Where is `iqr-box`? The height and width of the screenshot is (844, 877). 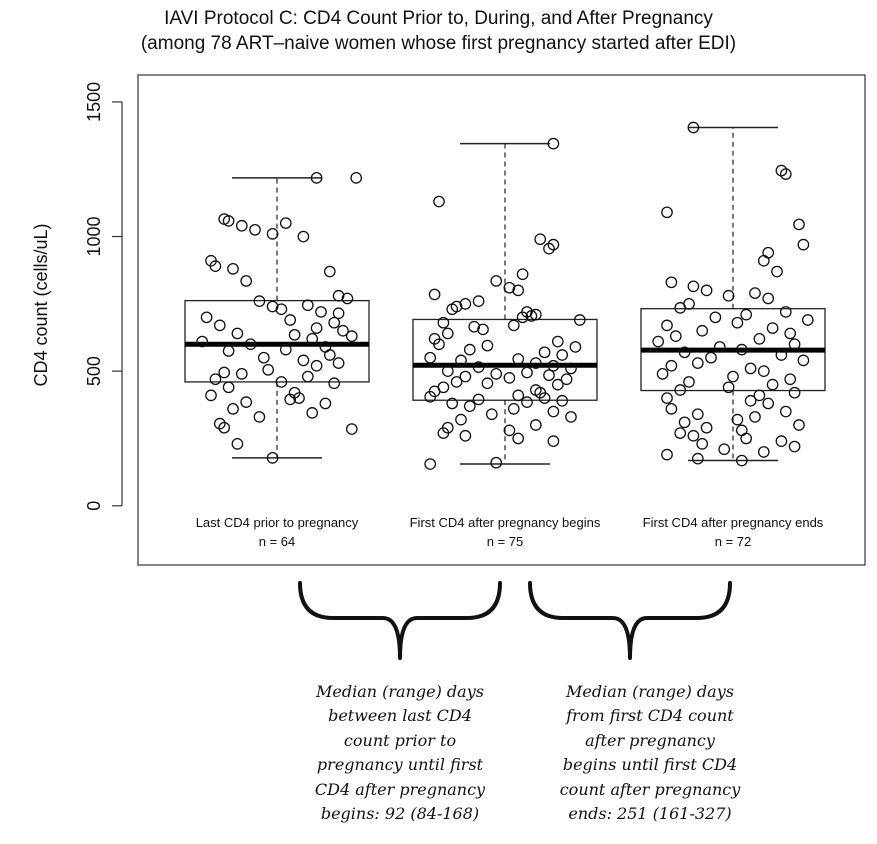 iqr-box is located at coordinates (277, 341).